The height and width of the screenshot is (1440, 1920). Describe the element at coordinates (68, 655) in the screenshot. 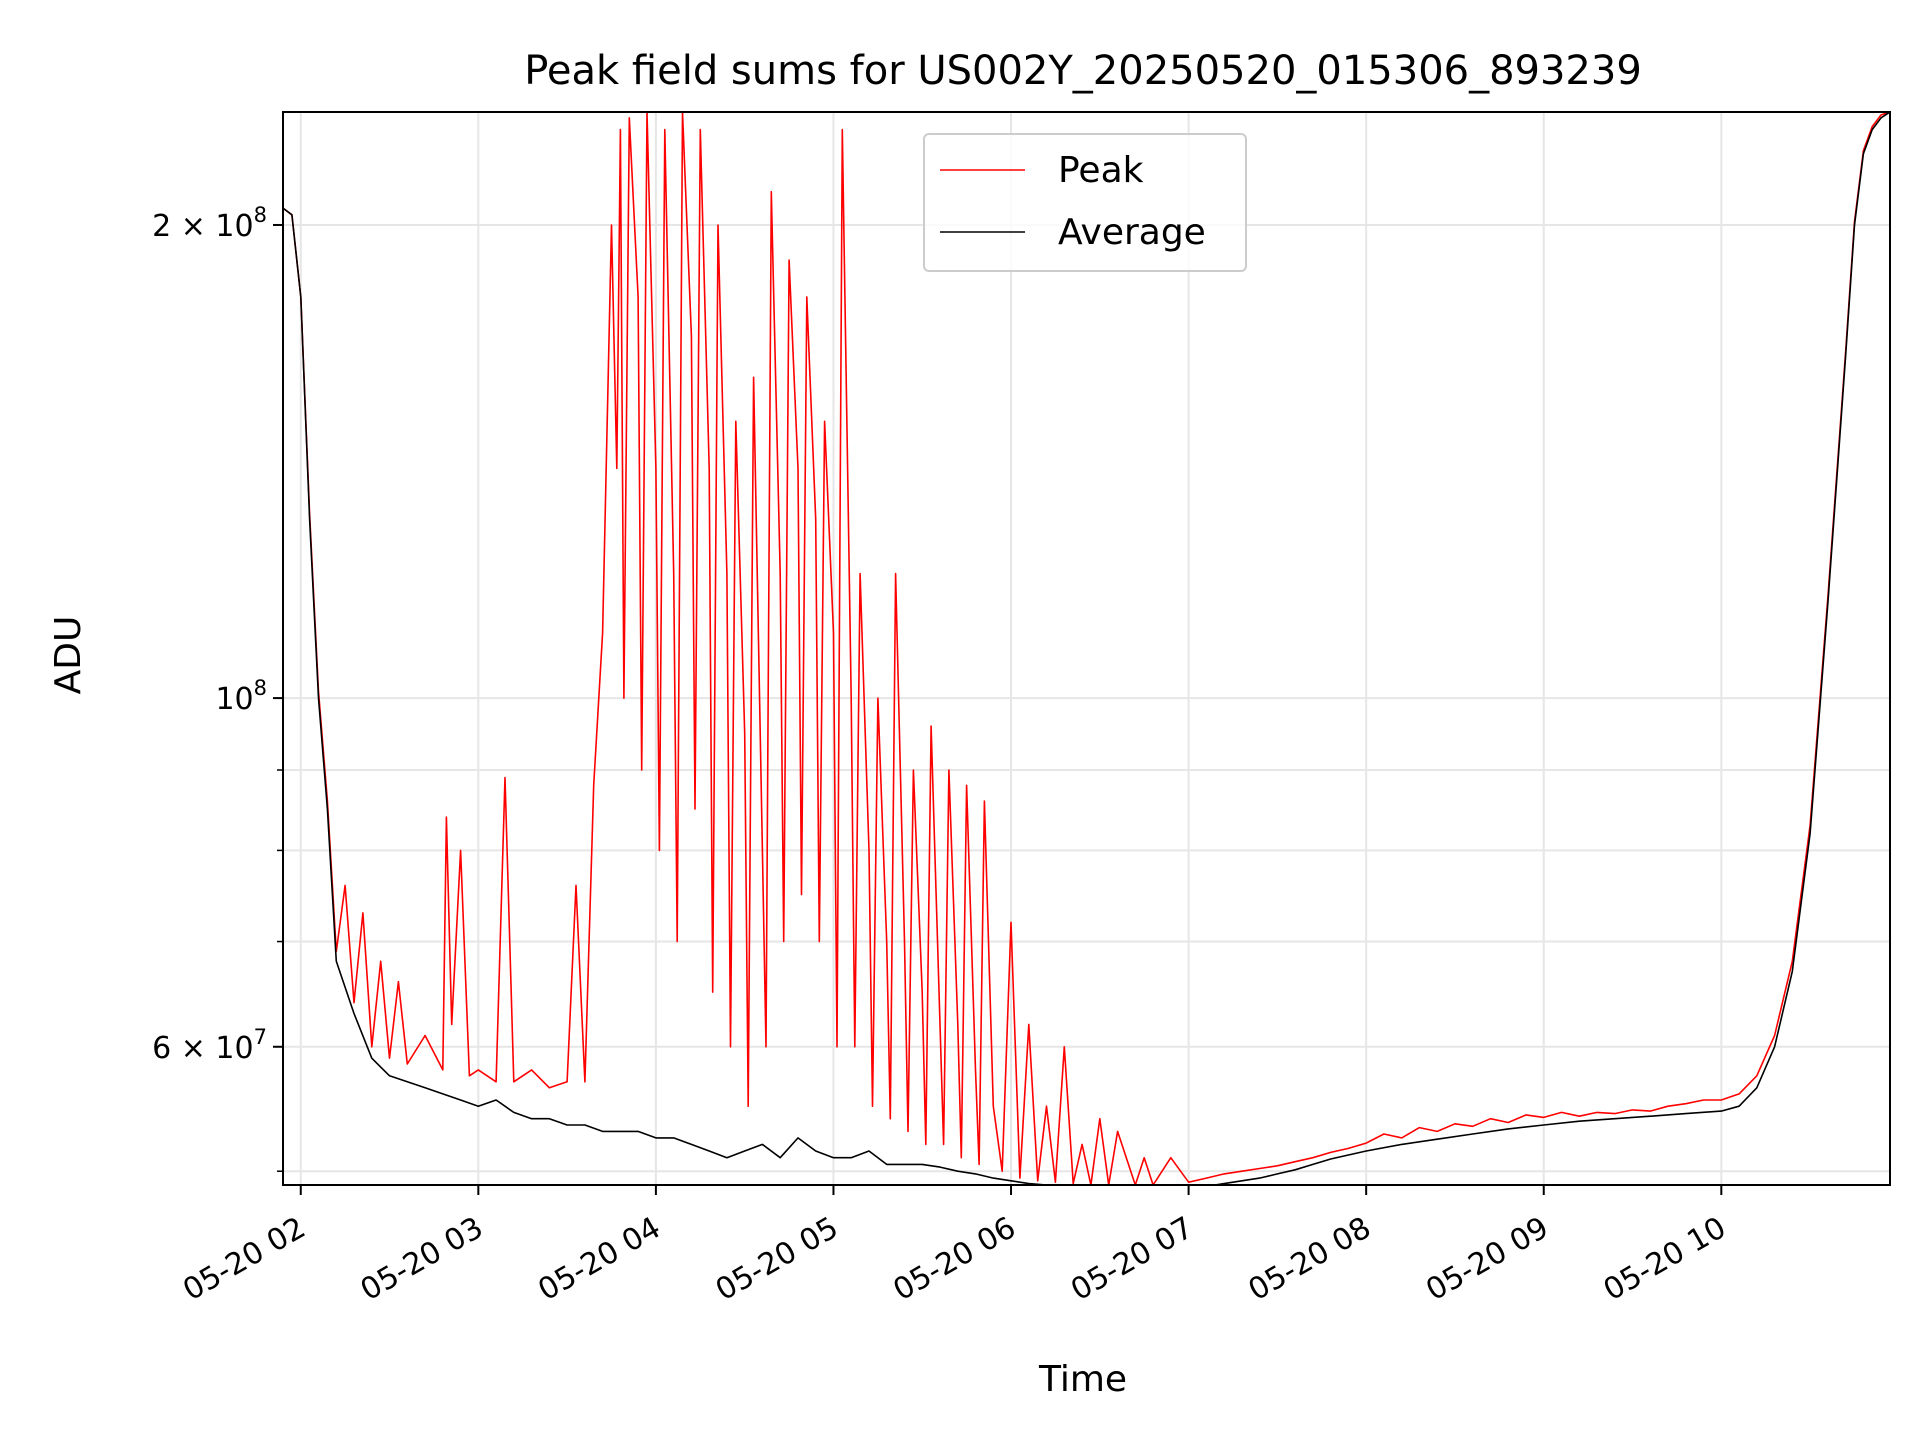

I see `y-axis-label: ADU` at that location.